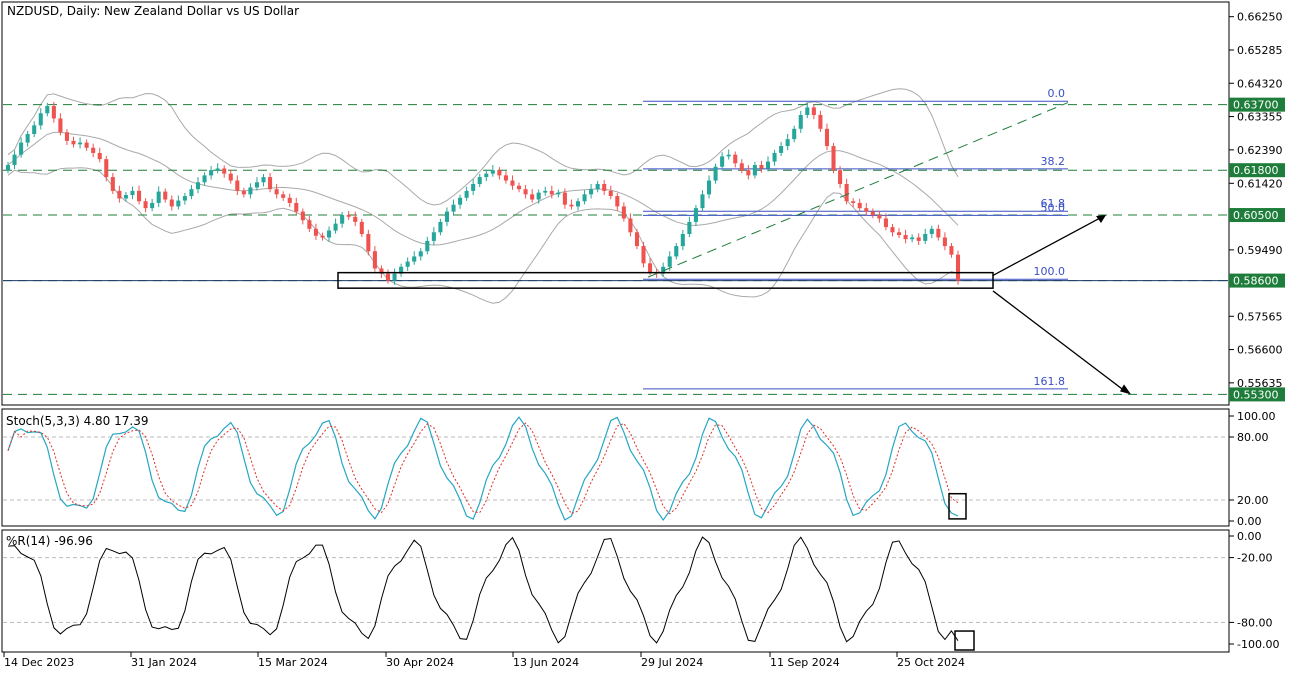 This screenshot has height=675, width=1300. Describe the element at coordinates (1260, 383) in the screenshot. I see `y-tick-label: 0.55635` at that location.